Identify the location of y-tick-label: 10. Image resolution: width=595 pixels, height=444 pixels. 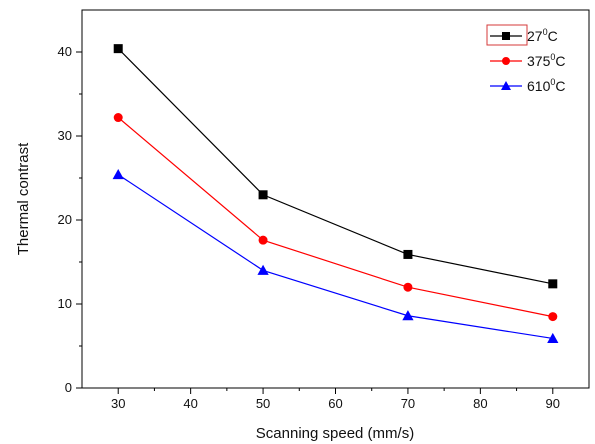
(65, 303).